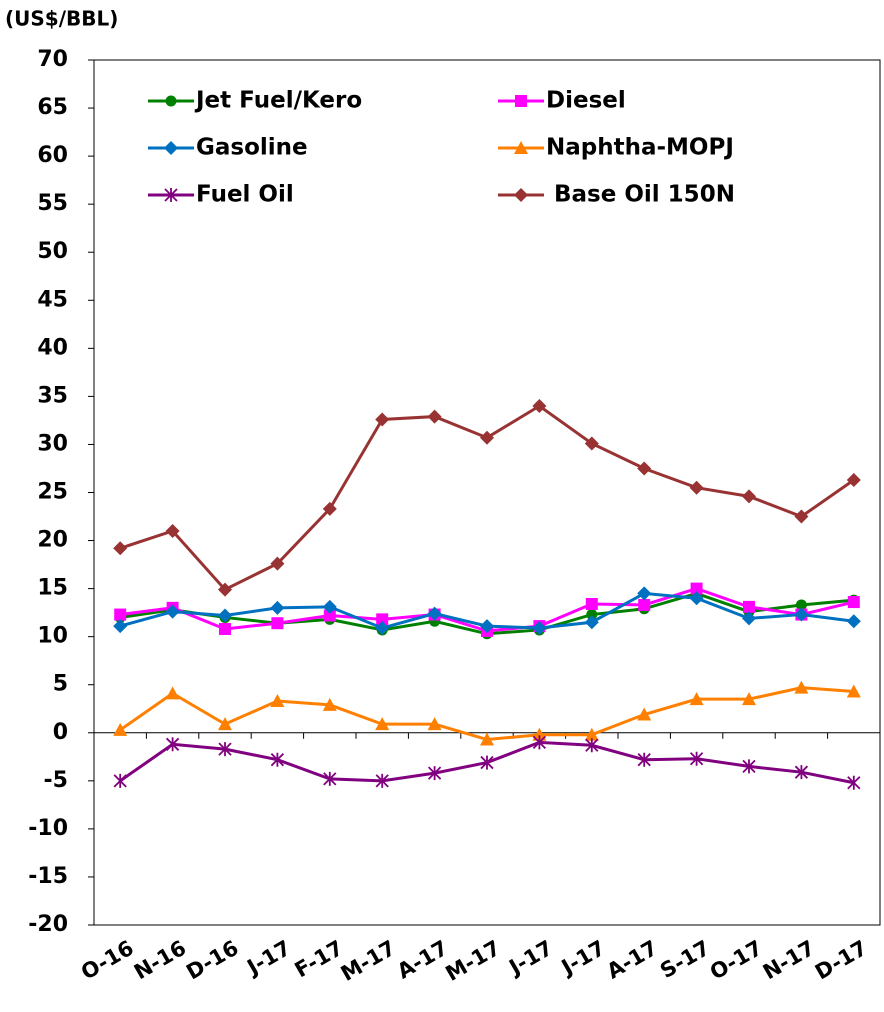 The width and height of the screenshot is (884, 1012). Describe the element at coordinates (586, 101) in the screenshot. I see `legend-label: Diesel` at that location.